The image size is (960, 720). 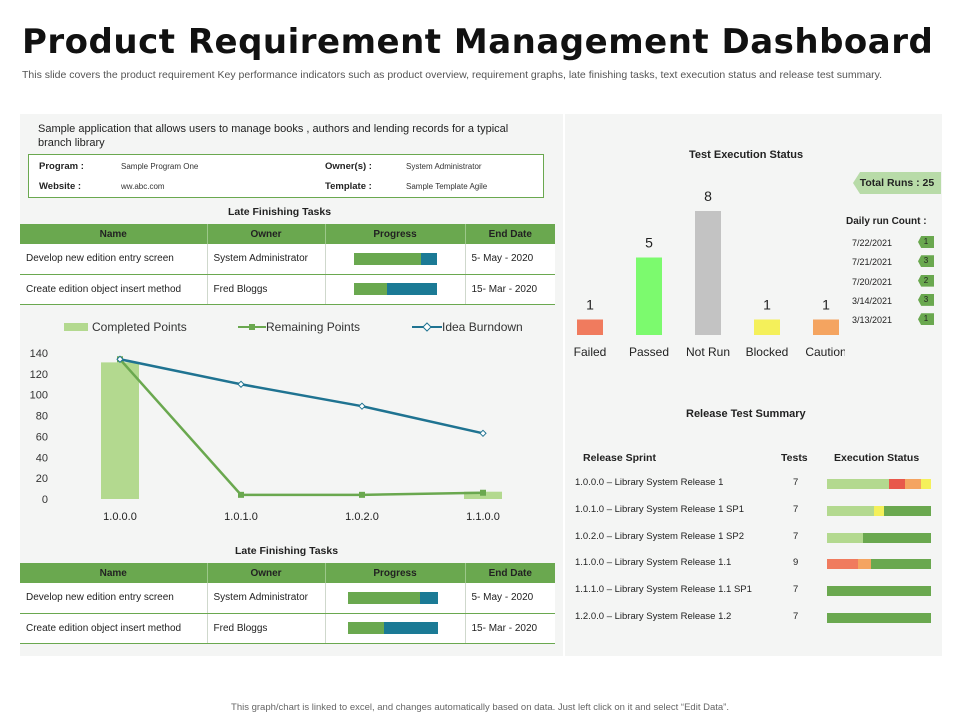 What do you see at coordinates (893, 320) in the screenshot?
I see `daily-run-row: 3/13/2021 1` at bounding box center [893, 320].